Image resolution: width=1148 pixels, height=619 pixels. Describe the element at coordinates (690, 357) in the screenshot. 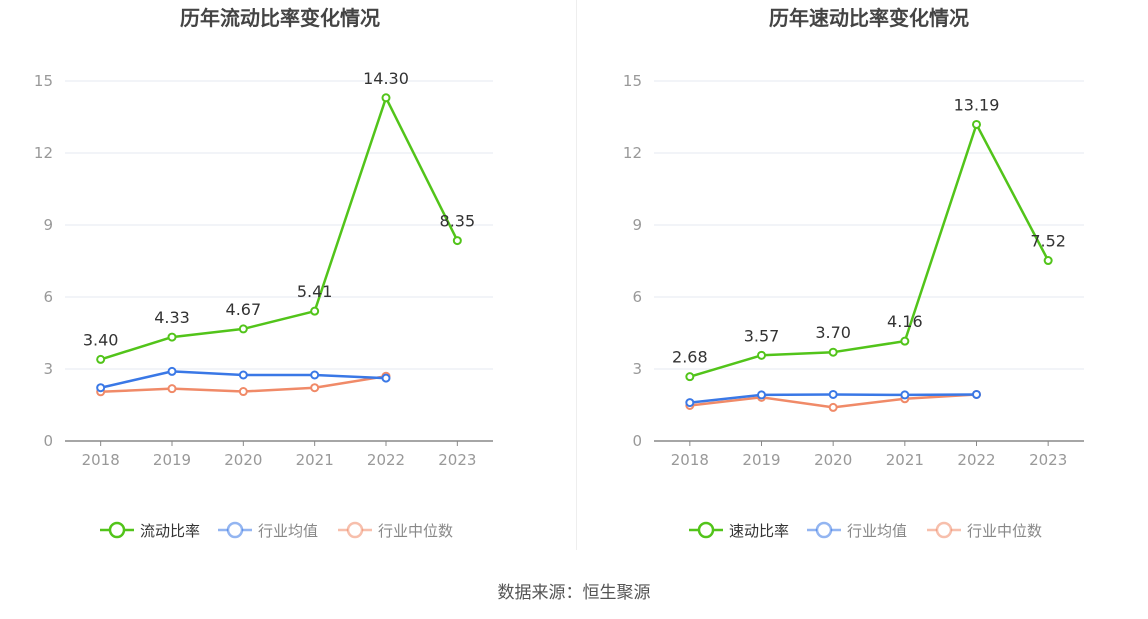

I see `data-label: 2.68` at that location.